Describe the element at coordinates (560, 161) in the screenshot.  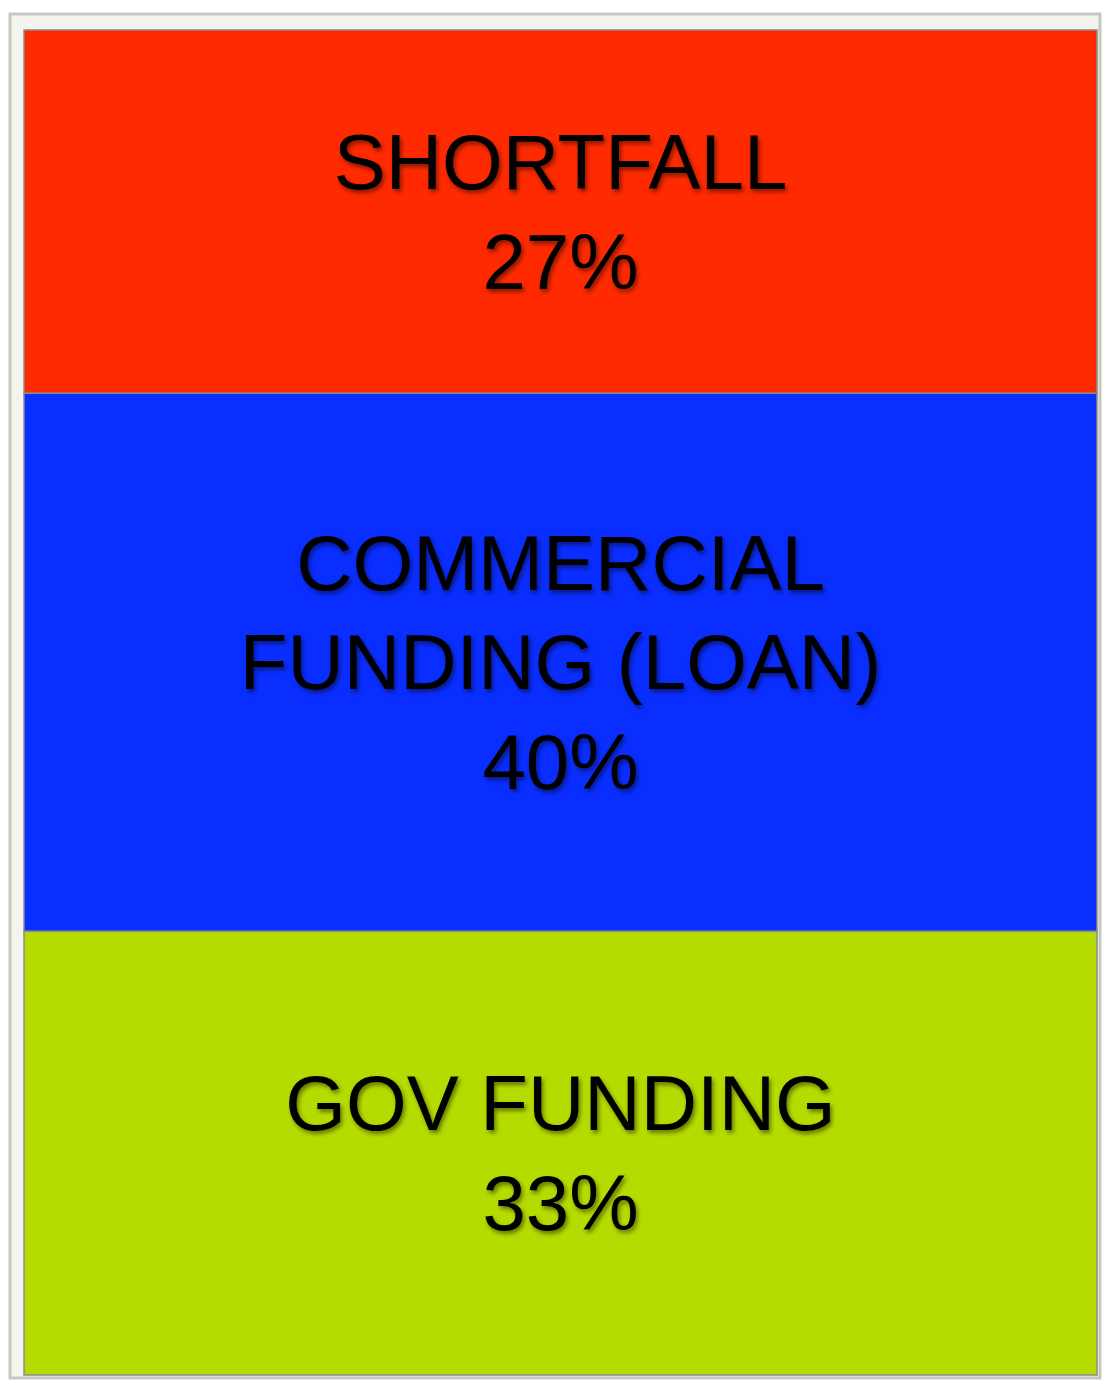
I see `series-label: SHORTFALL` at that location.